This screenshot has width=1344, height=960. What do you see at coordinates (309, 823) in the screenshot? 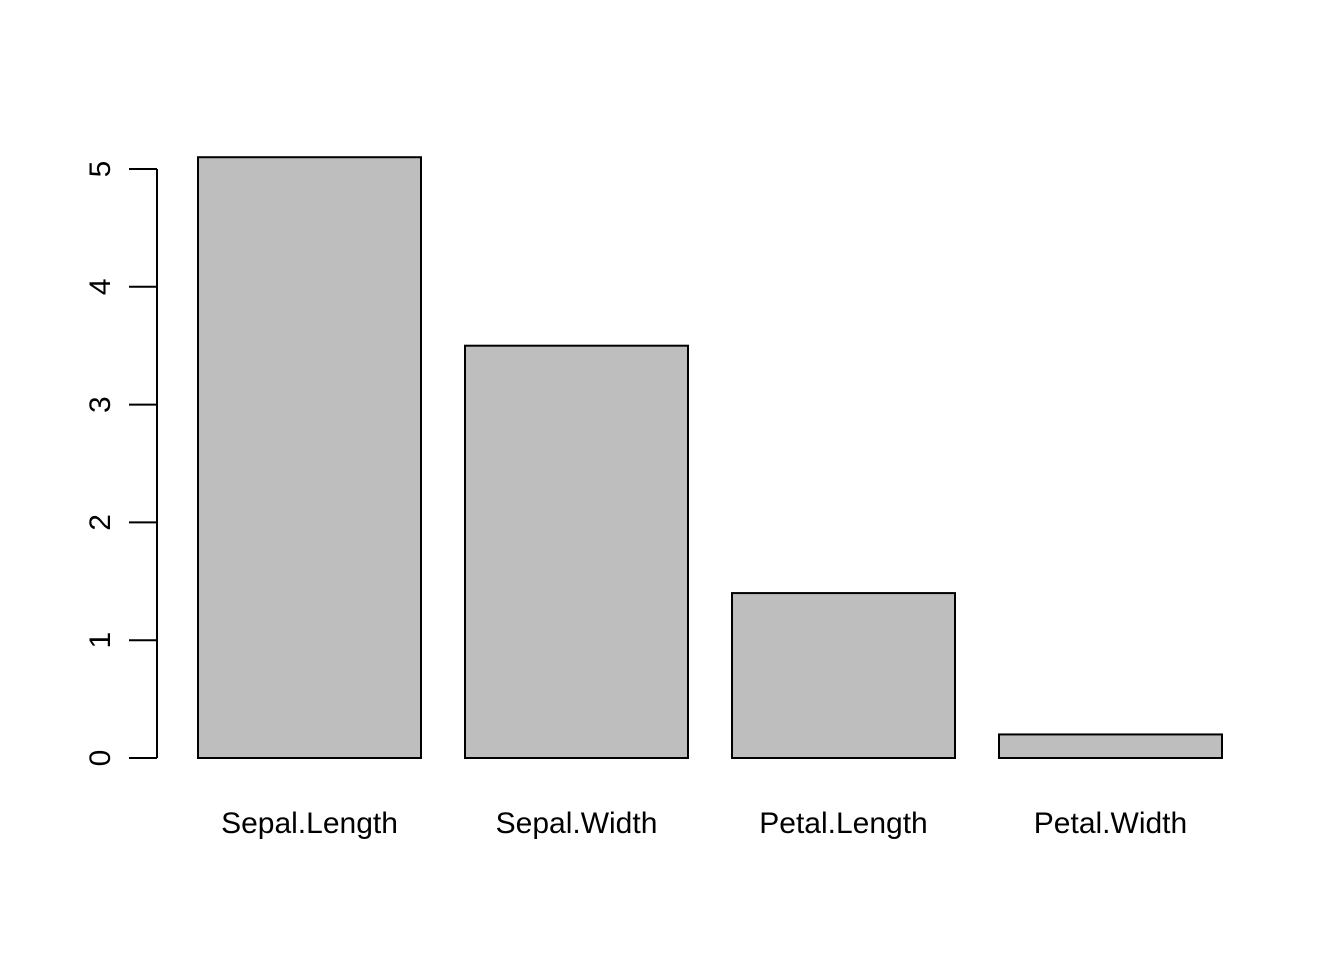
I see `category-label: Sepal.Length` at bounding box center [309, 823].